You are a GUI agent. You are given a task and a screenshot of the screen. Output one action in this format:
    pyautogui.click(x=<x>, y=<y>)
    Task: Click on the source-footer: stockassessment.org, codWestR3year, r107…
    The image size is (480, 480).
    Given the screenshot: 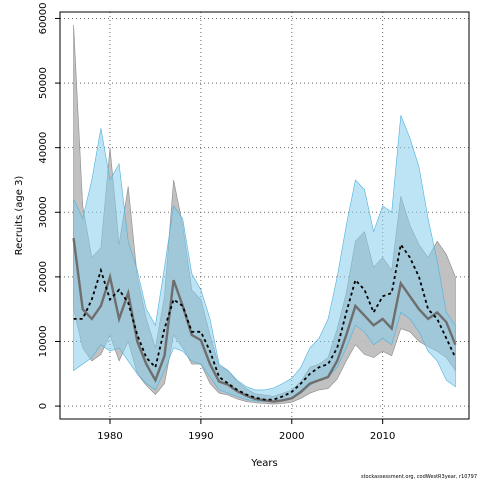 What is the action you would take?
    pyautogui.click(x=419, y=477)
    